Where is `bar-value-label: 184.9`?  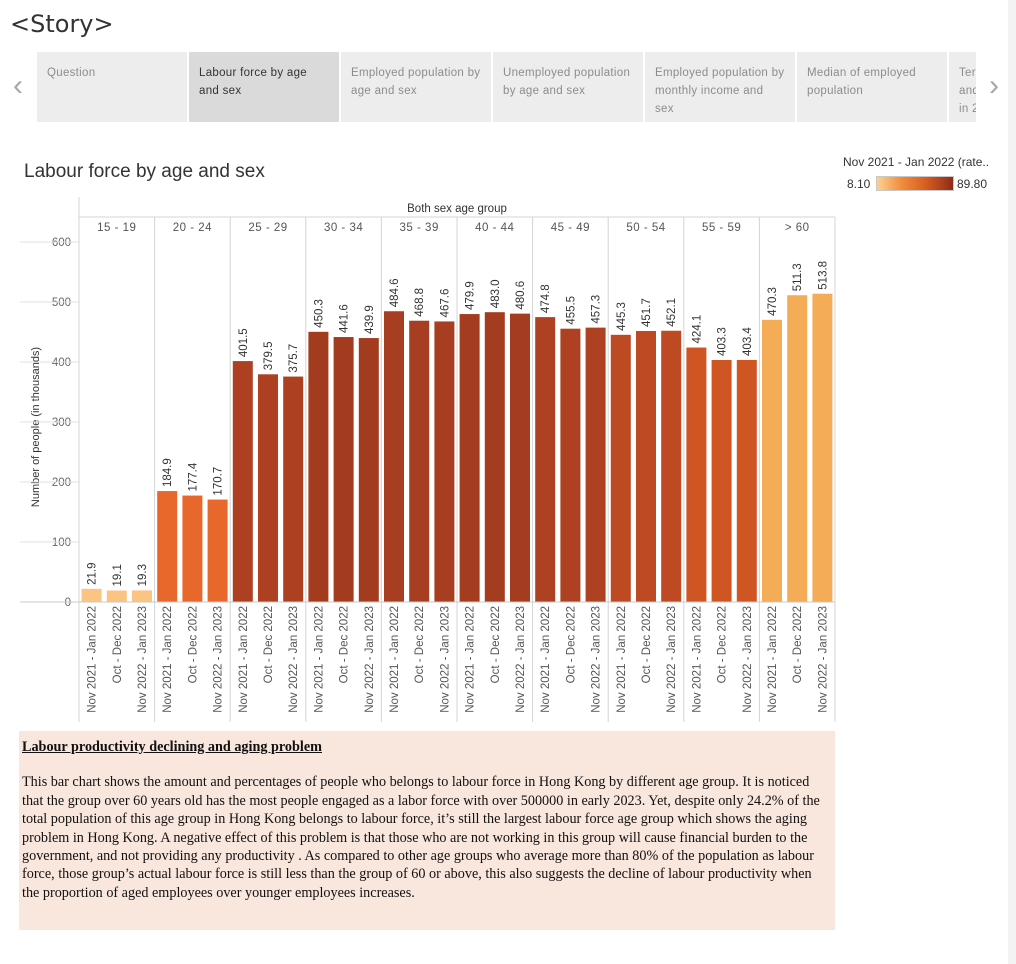
bar-value-label: 184.9 is located at coordinates (168, 472).